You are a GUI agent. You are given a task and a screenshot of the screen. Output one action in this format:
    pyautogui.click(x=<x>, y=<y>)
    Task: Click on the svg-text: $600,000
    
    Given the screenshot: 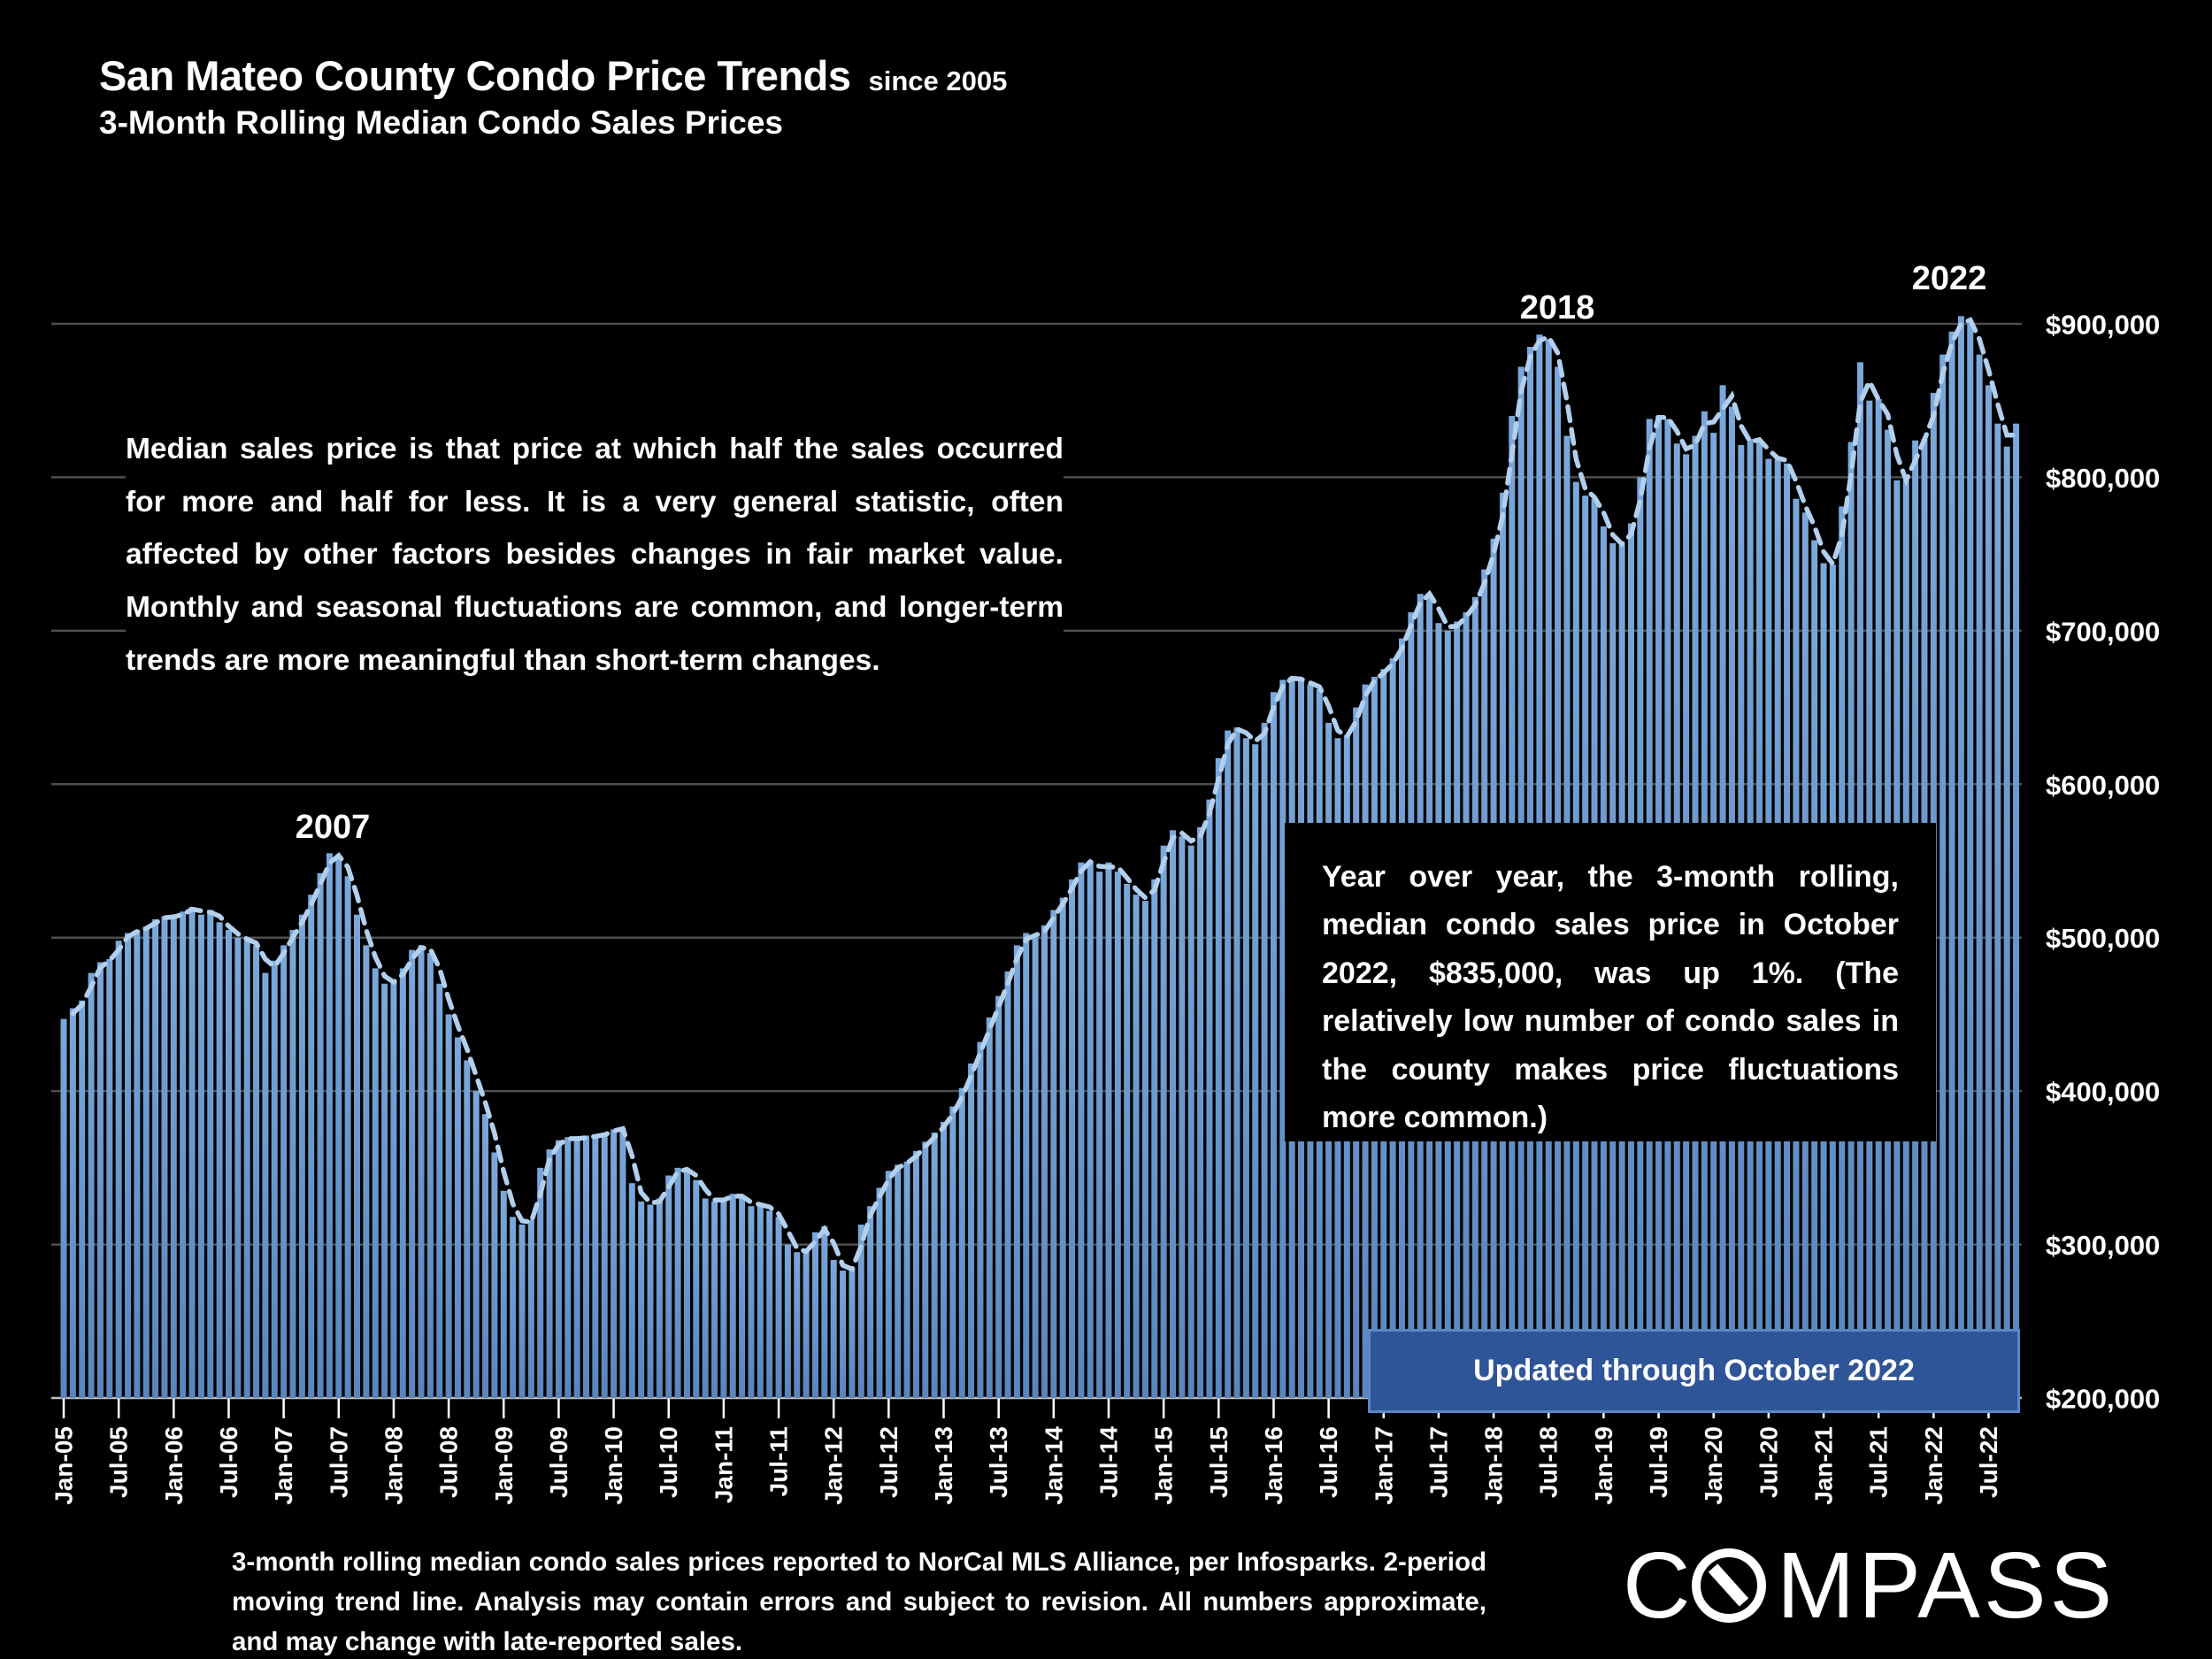 What is the action you would take?
    pyautogui.click(x=2103, y=786)
    